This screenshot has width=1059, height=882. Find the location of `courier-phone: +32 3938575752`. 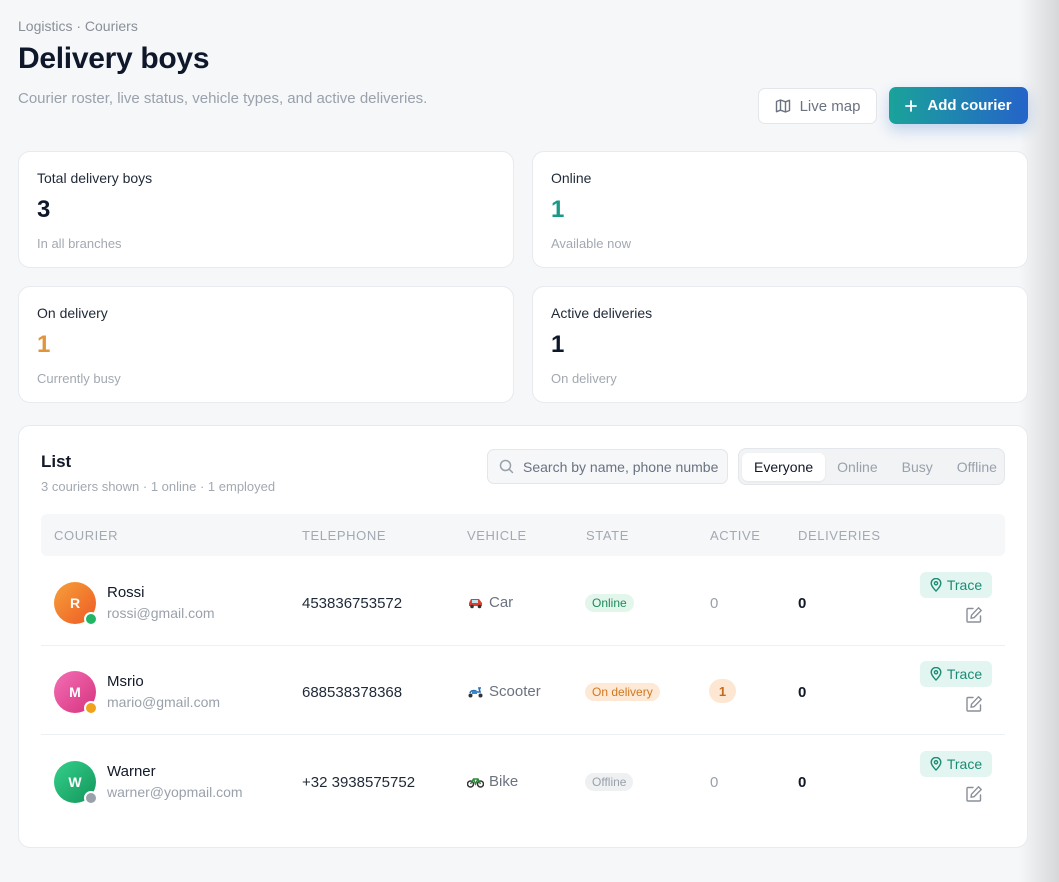

courier-phone: +32 3938575752 is located at coordinates (359, 782).